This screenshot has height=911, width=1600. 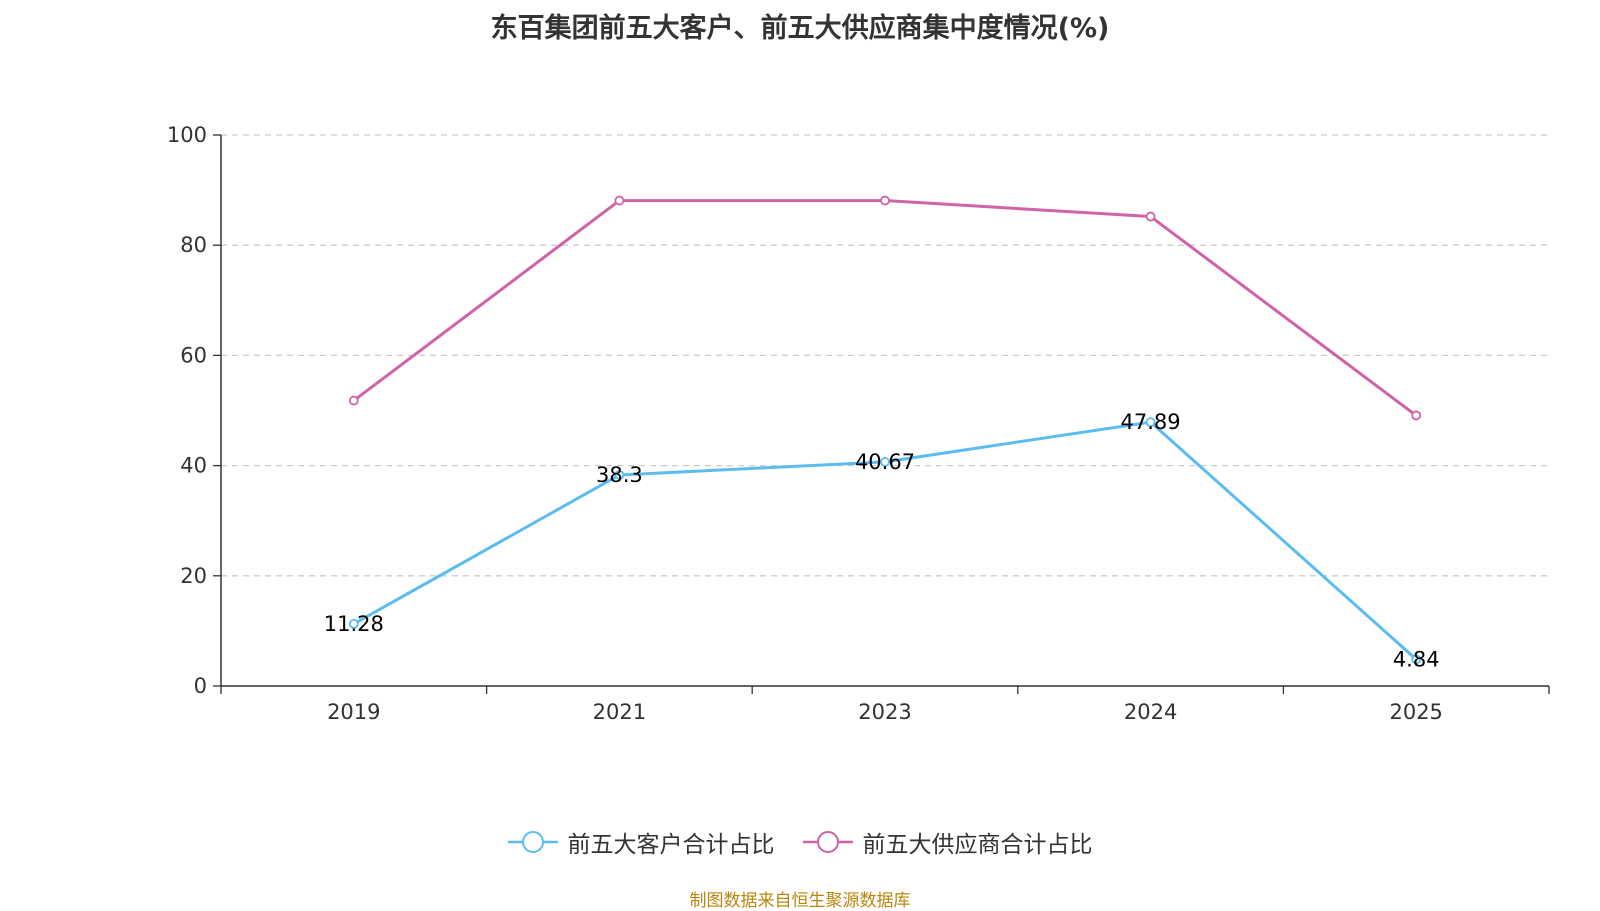 What do you see at coordinates (193, 245) in the screenshot?
I see `y-tick-label-80: 80` at bounding box center [193, 245].